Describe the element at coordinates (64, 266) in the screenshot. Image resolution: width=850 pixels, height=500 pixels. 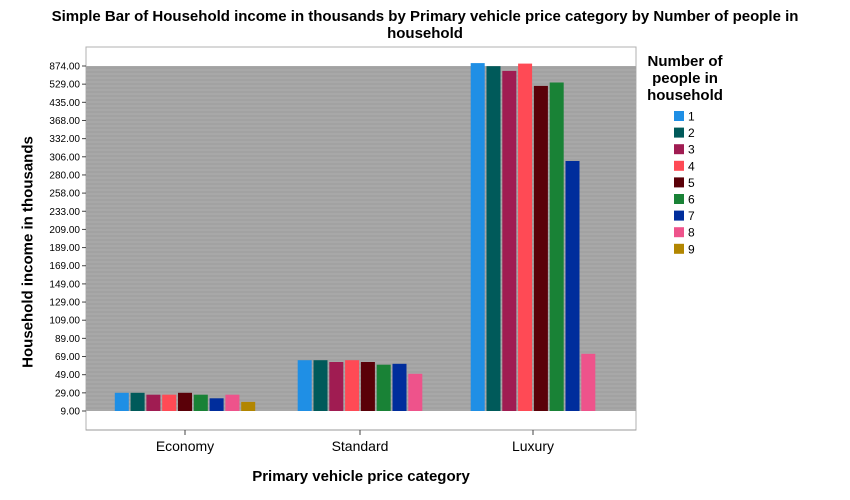
I see `y-tick-label: 169.00` at that location.